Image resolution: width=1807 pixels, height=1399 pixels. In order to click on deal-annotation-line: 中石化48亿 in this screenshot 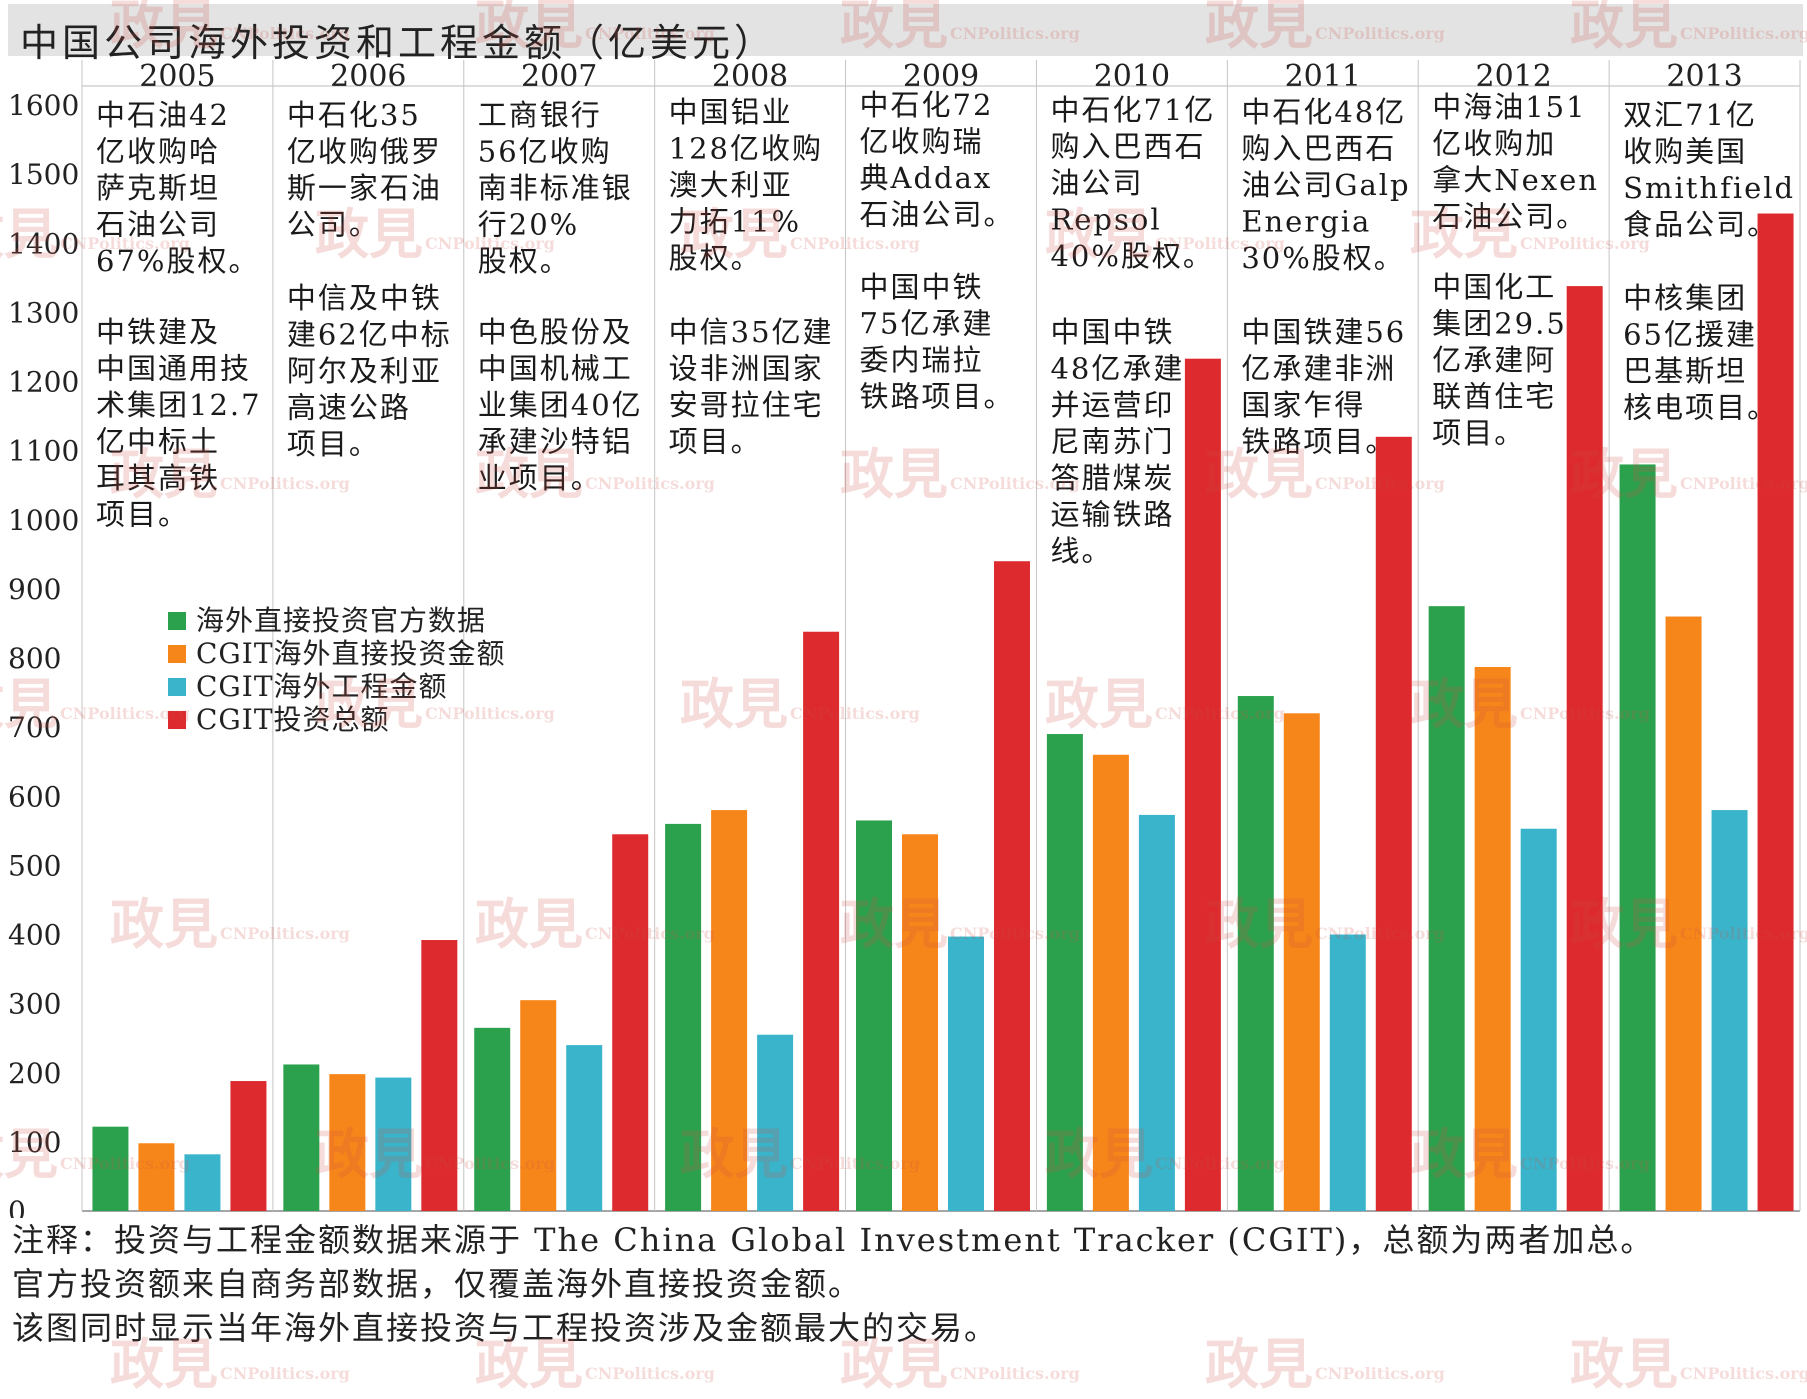, I will do `click(1323, 112)`.